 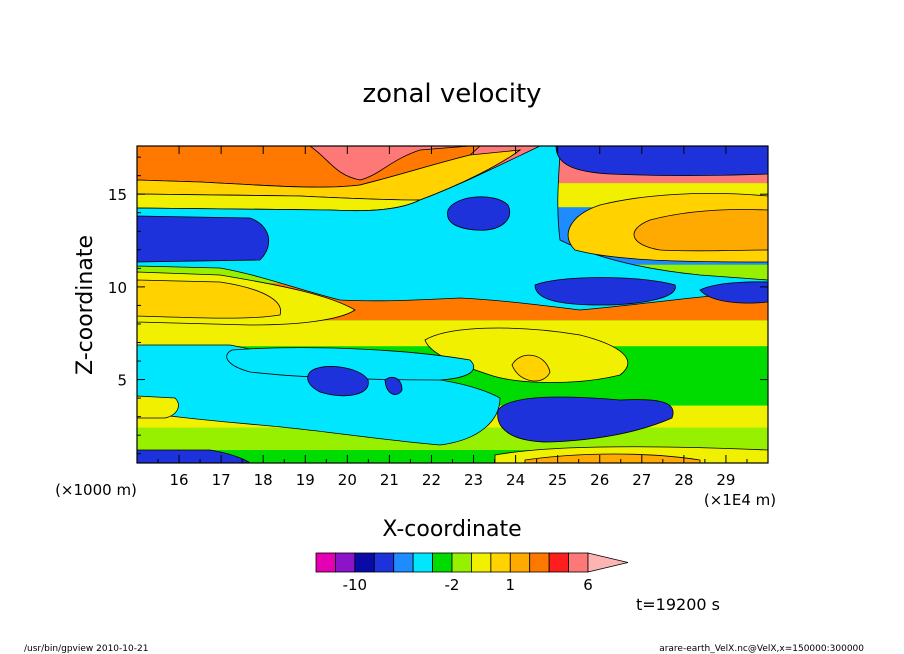 I want to click on y-tick-label: 5, so click(x=122, y=381).